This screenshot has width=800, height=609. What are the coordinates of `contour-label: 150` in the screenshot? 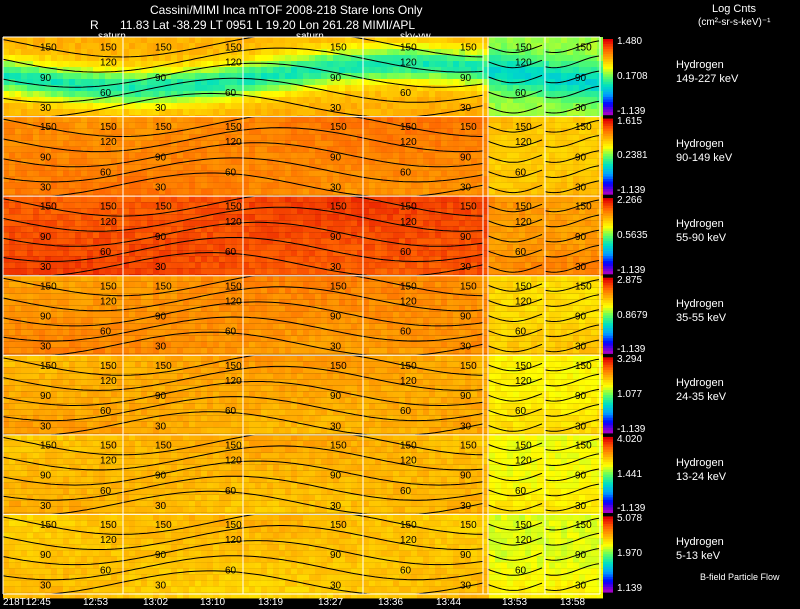 It's located at (233, 48).